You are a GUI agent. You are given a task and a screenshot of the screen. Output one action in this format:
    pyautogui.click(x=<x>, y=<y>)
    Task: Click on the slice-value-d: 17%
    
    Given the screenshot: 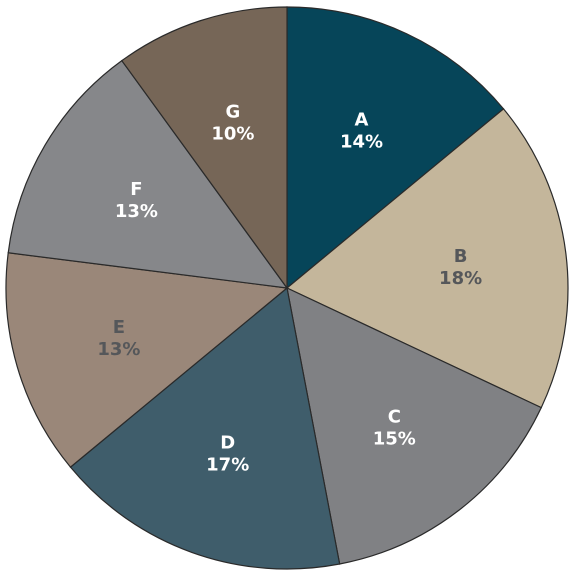 What is the action you would take?
    pyautogui.click(x=227, y=465)
    